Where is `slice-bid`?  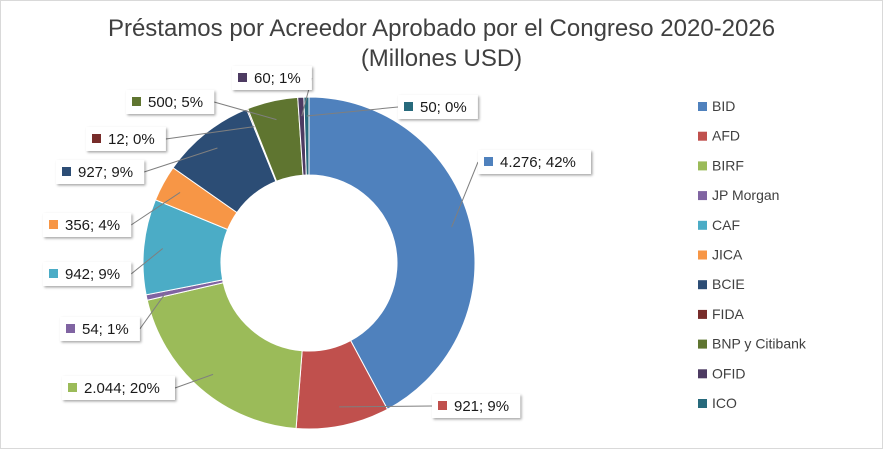
slice-bid is located at coordinates (392, 253).